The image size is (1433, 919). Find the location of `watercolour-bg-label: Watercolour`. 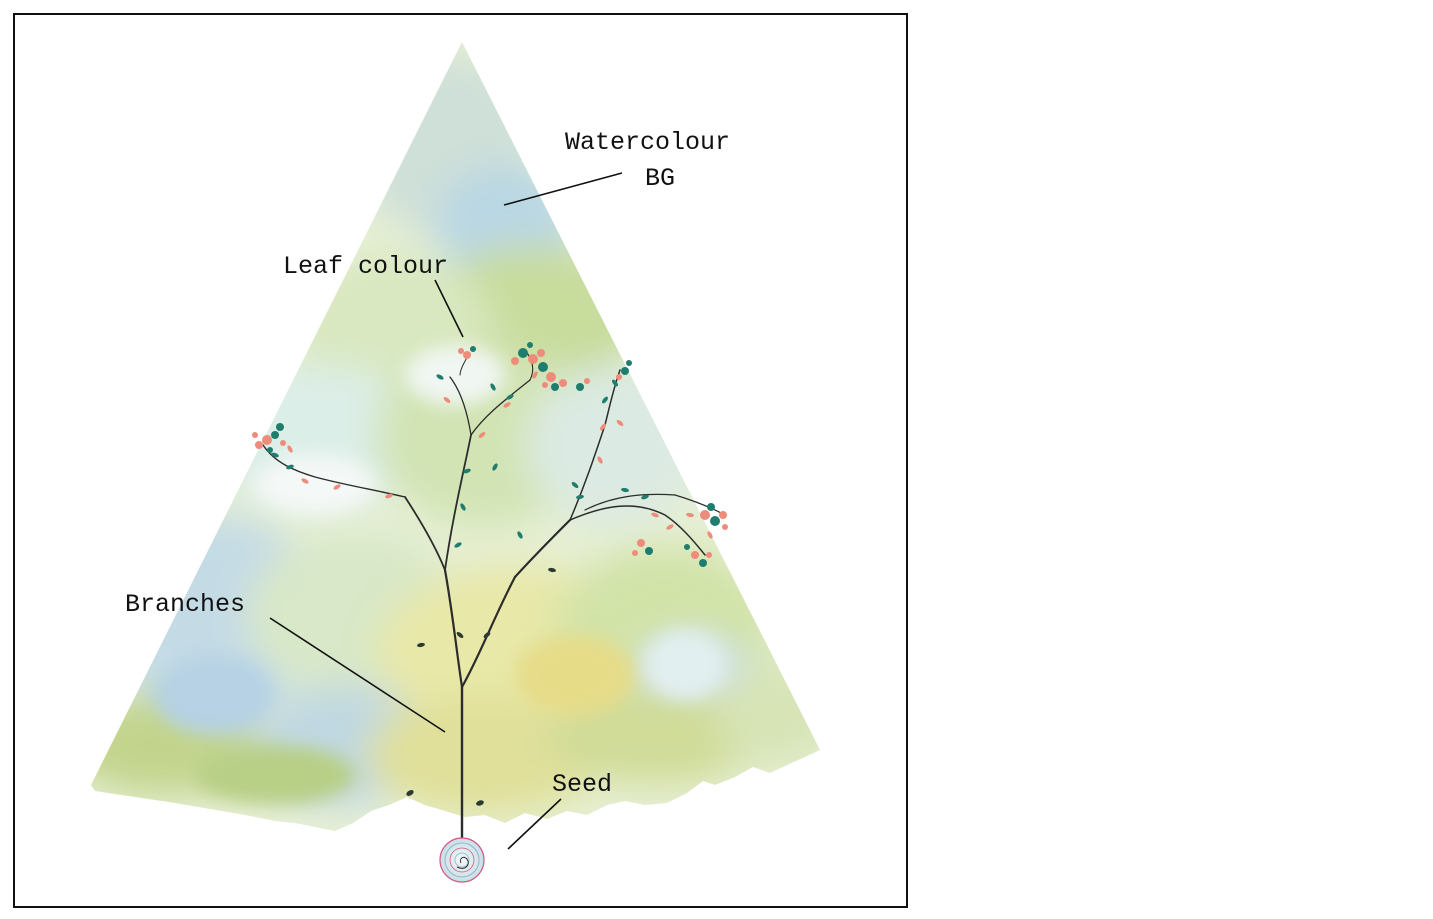

watercolour-bg-label: Watercolour is located at coordinates (647, 142).